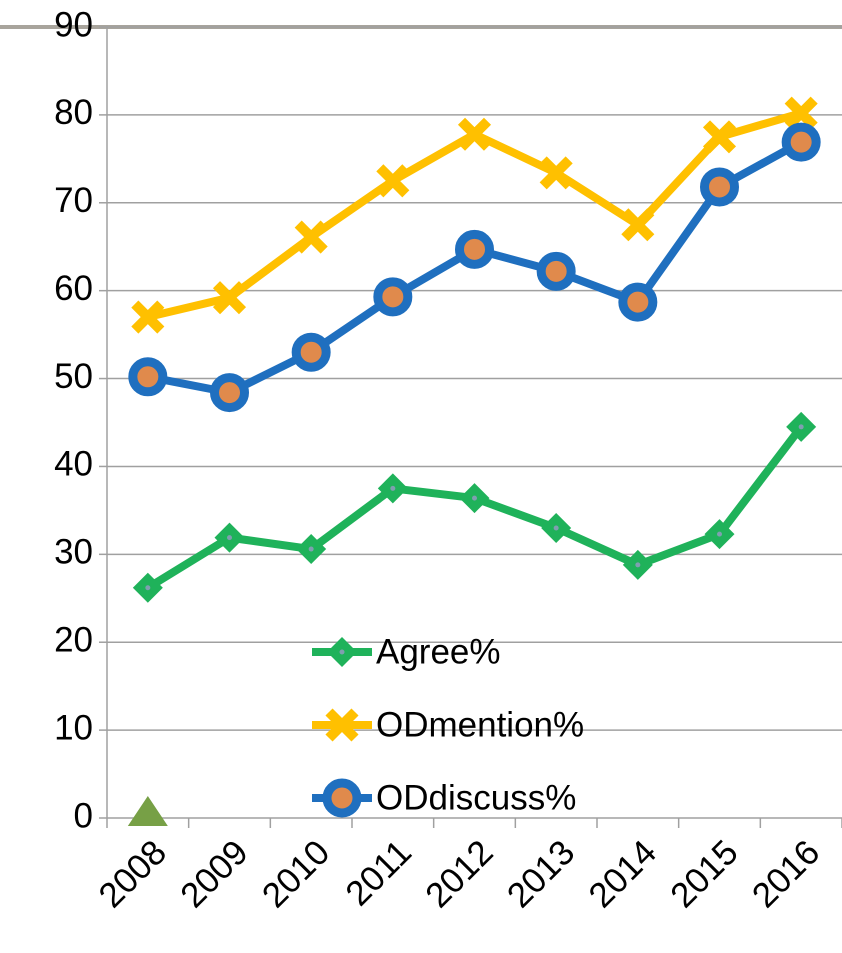 The width and height of the screenshot is (842, 953). What do you see at coordinates (378, 873) in the screenshot?
I see `x-tick-label: 2011` at bounding box center [378, 873].